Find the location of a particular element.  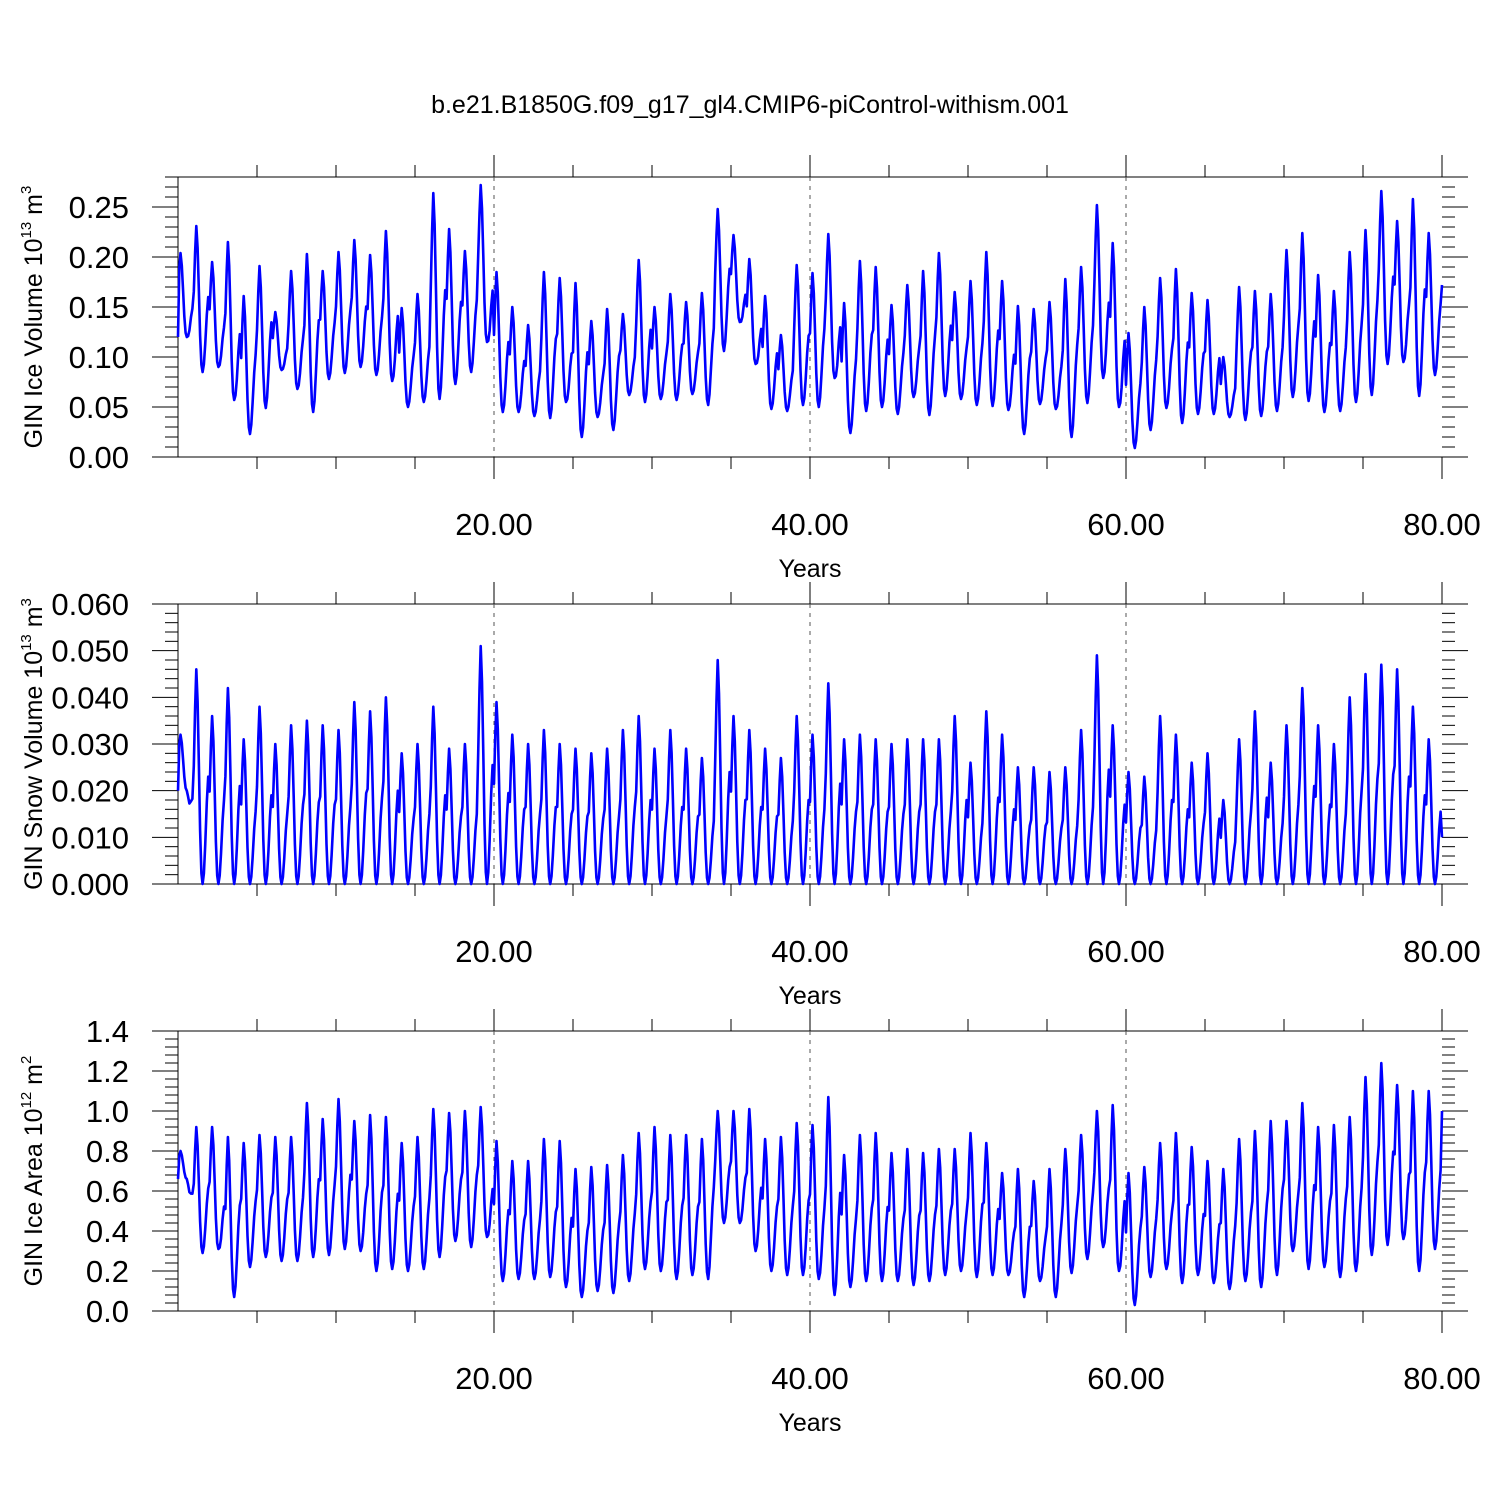

y-tick-label: 0.060 is located at coordinates (90, 604).